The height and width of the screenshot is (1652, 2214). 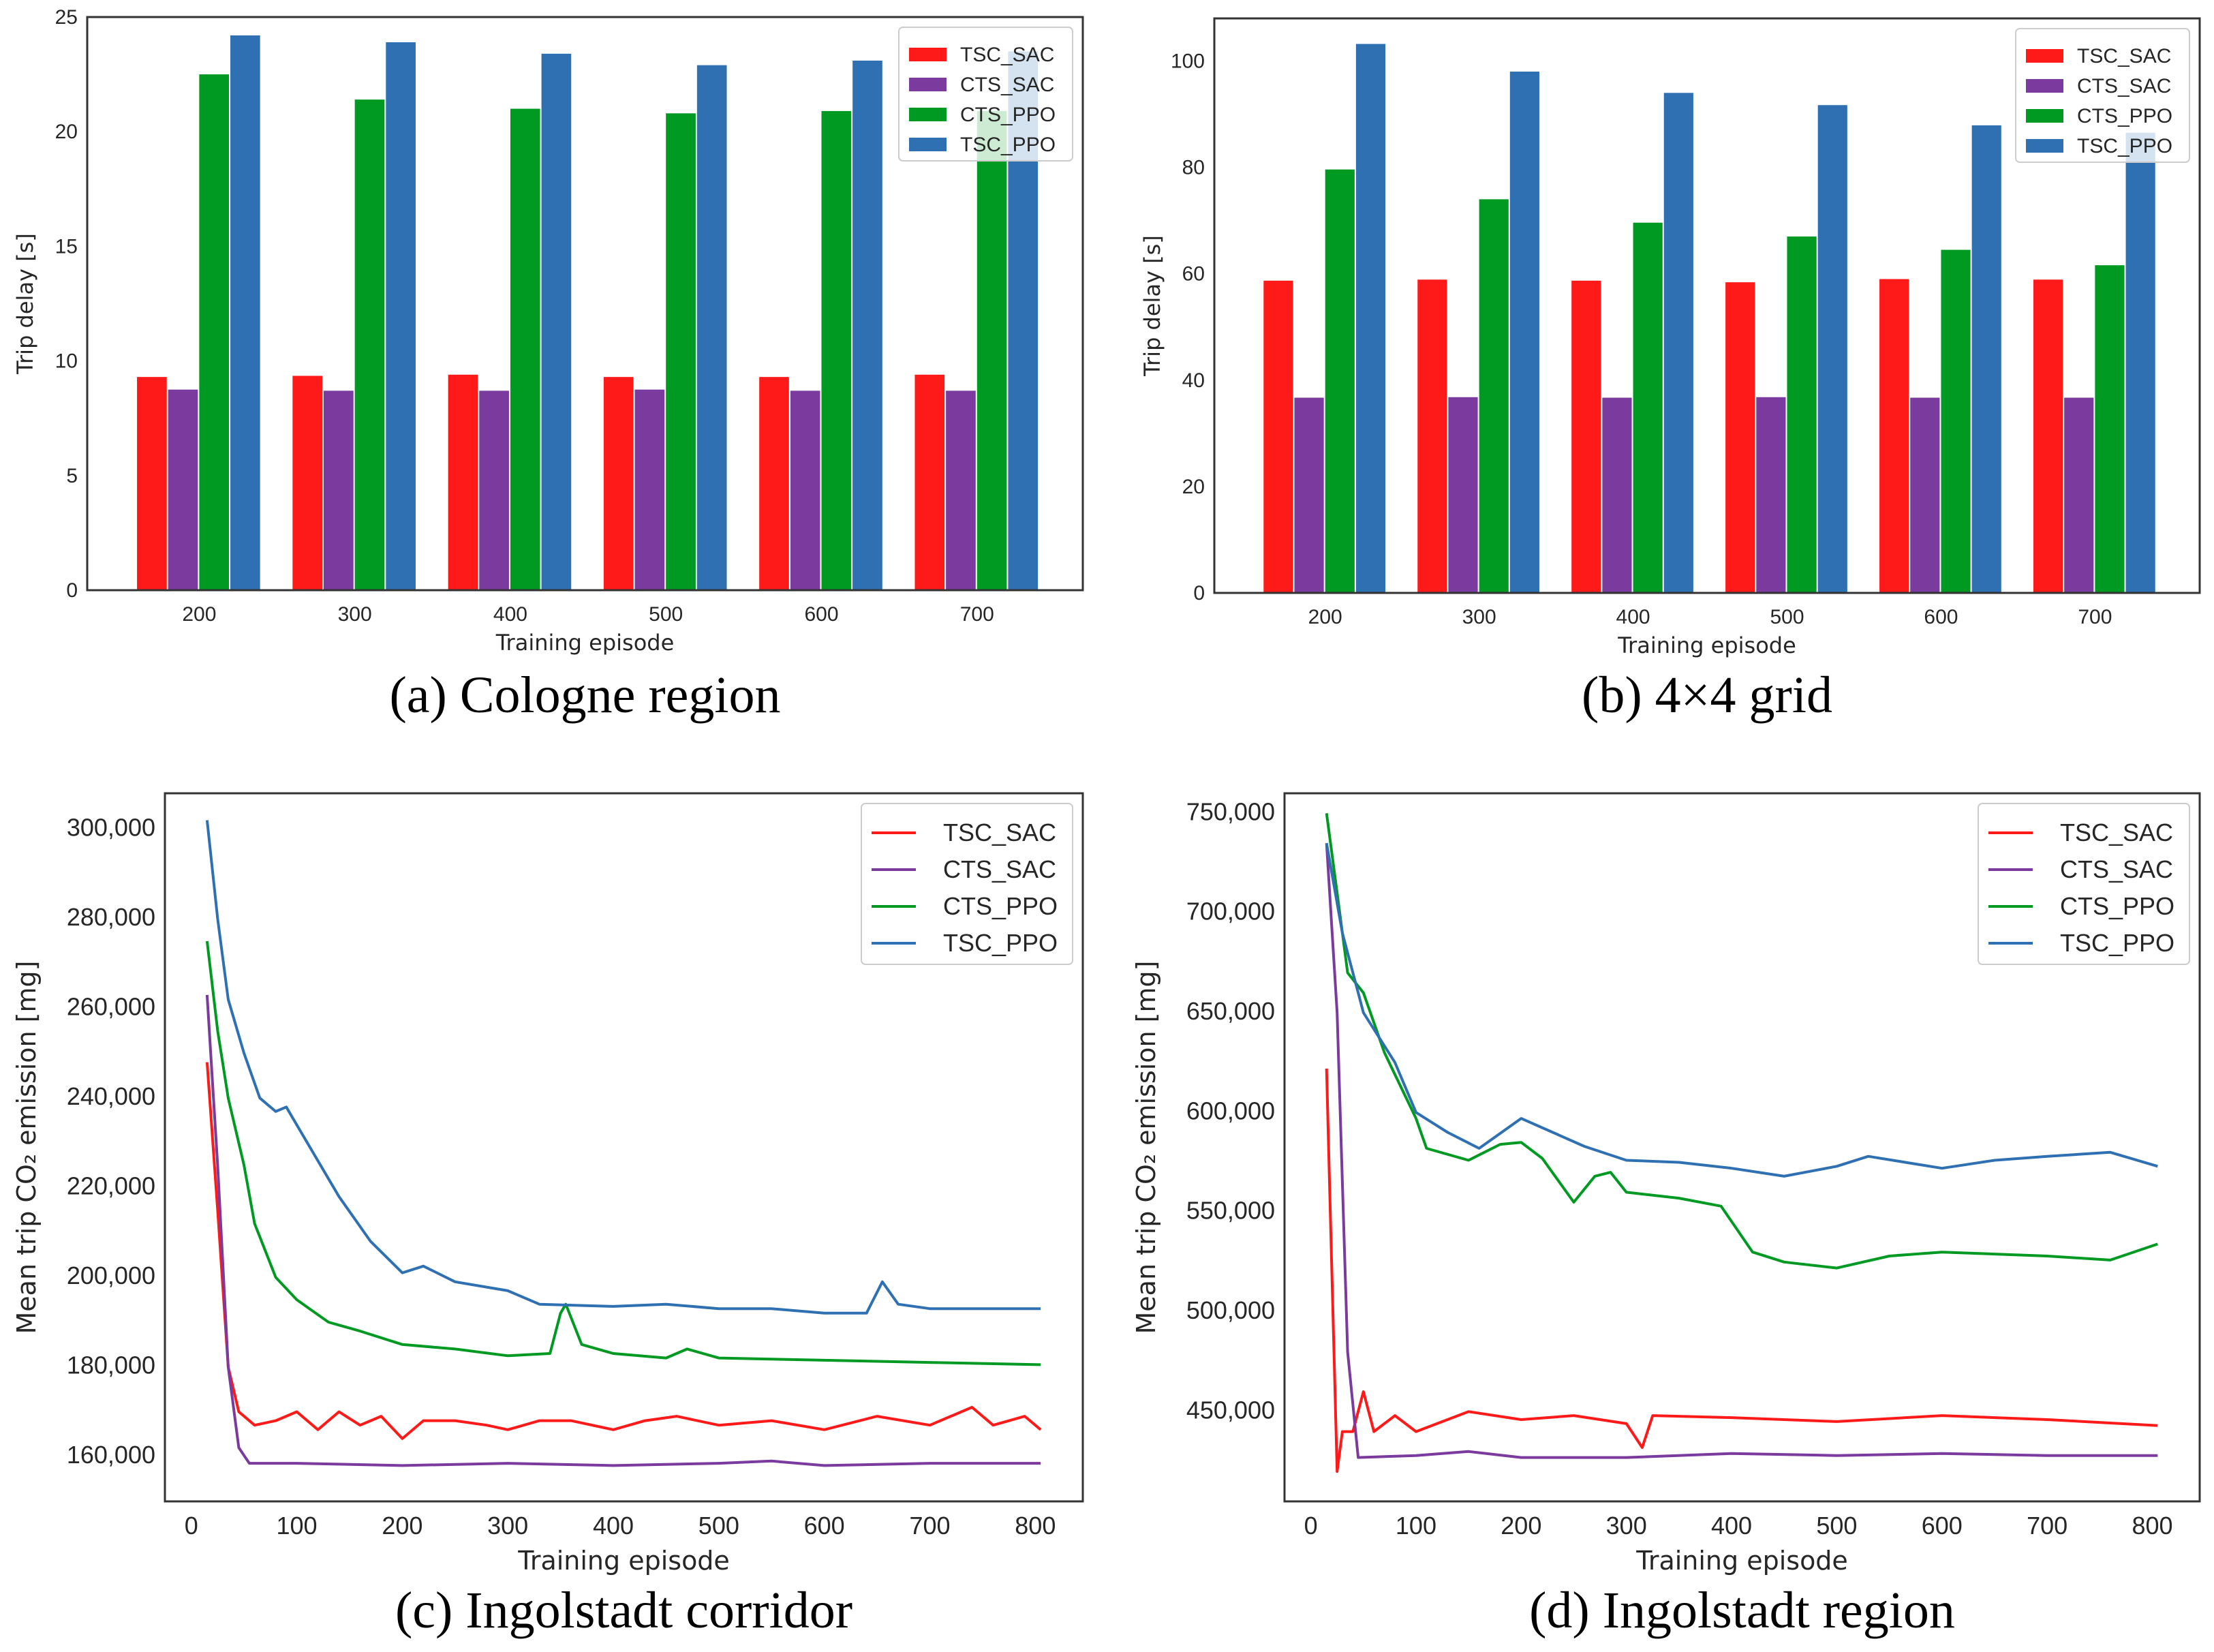 I want to click on y-tick-label: 650,000, so click(x=1230, y=1011).